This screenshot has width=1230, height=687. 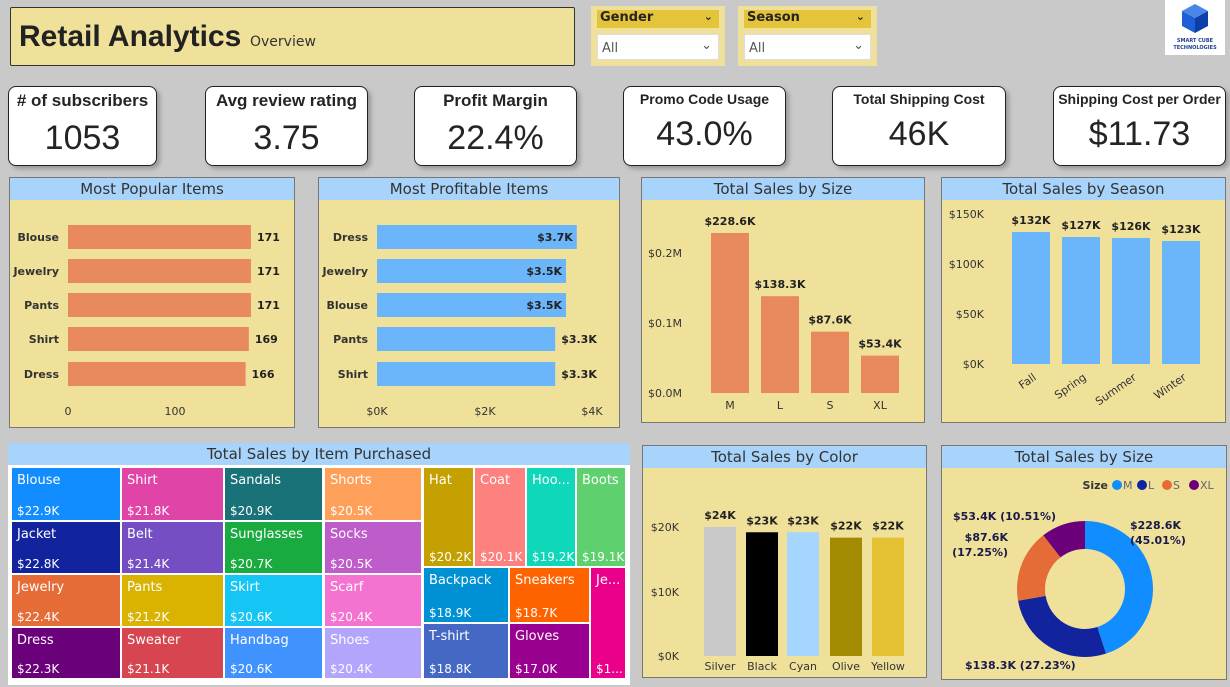 What do you see at coordinates (1020, 665) in the screenshot?
I see `data-label: $138.3K (27.23%)` at bounding box center [1020, 665].